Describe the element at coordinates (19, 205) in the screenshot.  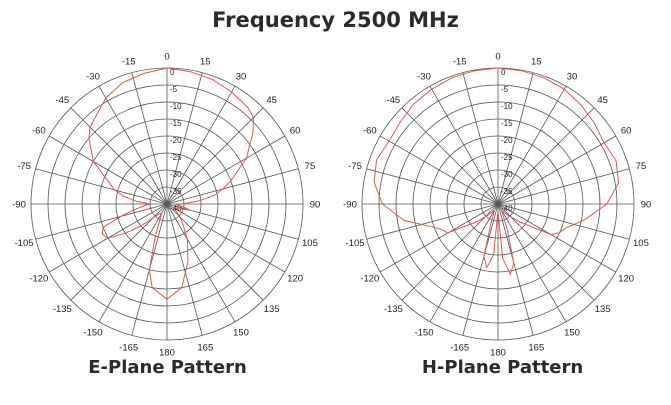
I see `e-plane-angle-label: -90` at that location.